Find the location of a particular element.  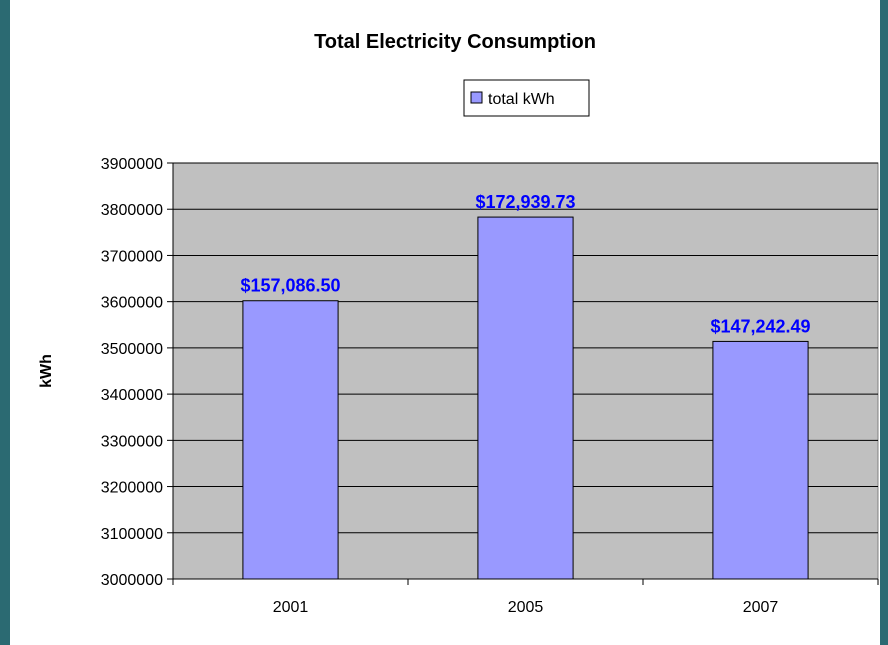

x-tick-label: 2005 is located at coordinates (526, 607).